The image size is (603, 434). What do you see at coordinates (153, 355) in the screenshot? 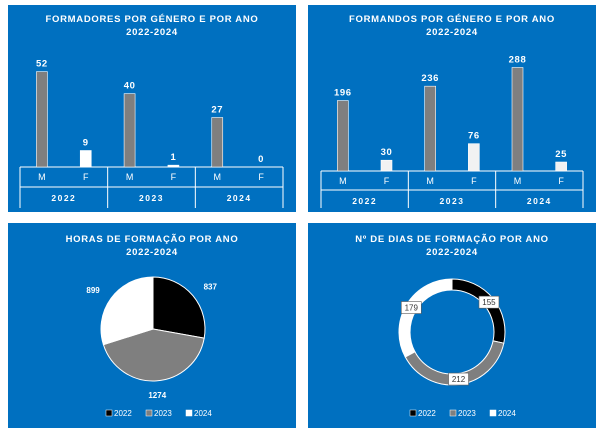
I see `slice-2023` at bounding box center [153, 355].